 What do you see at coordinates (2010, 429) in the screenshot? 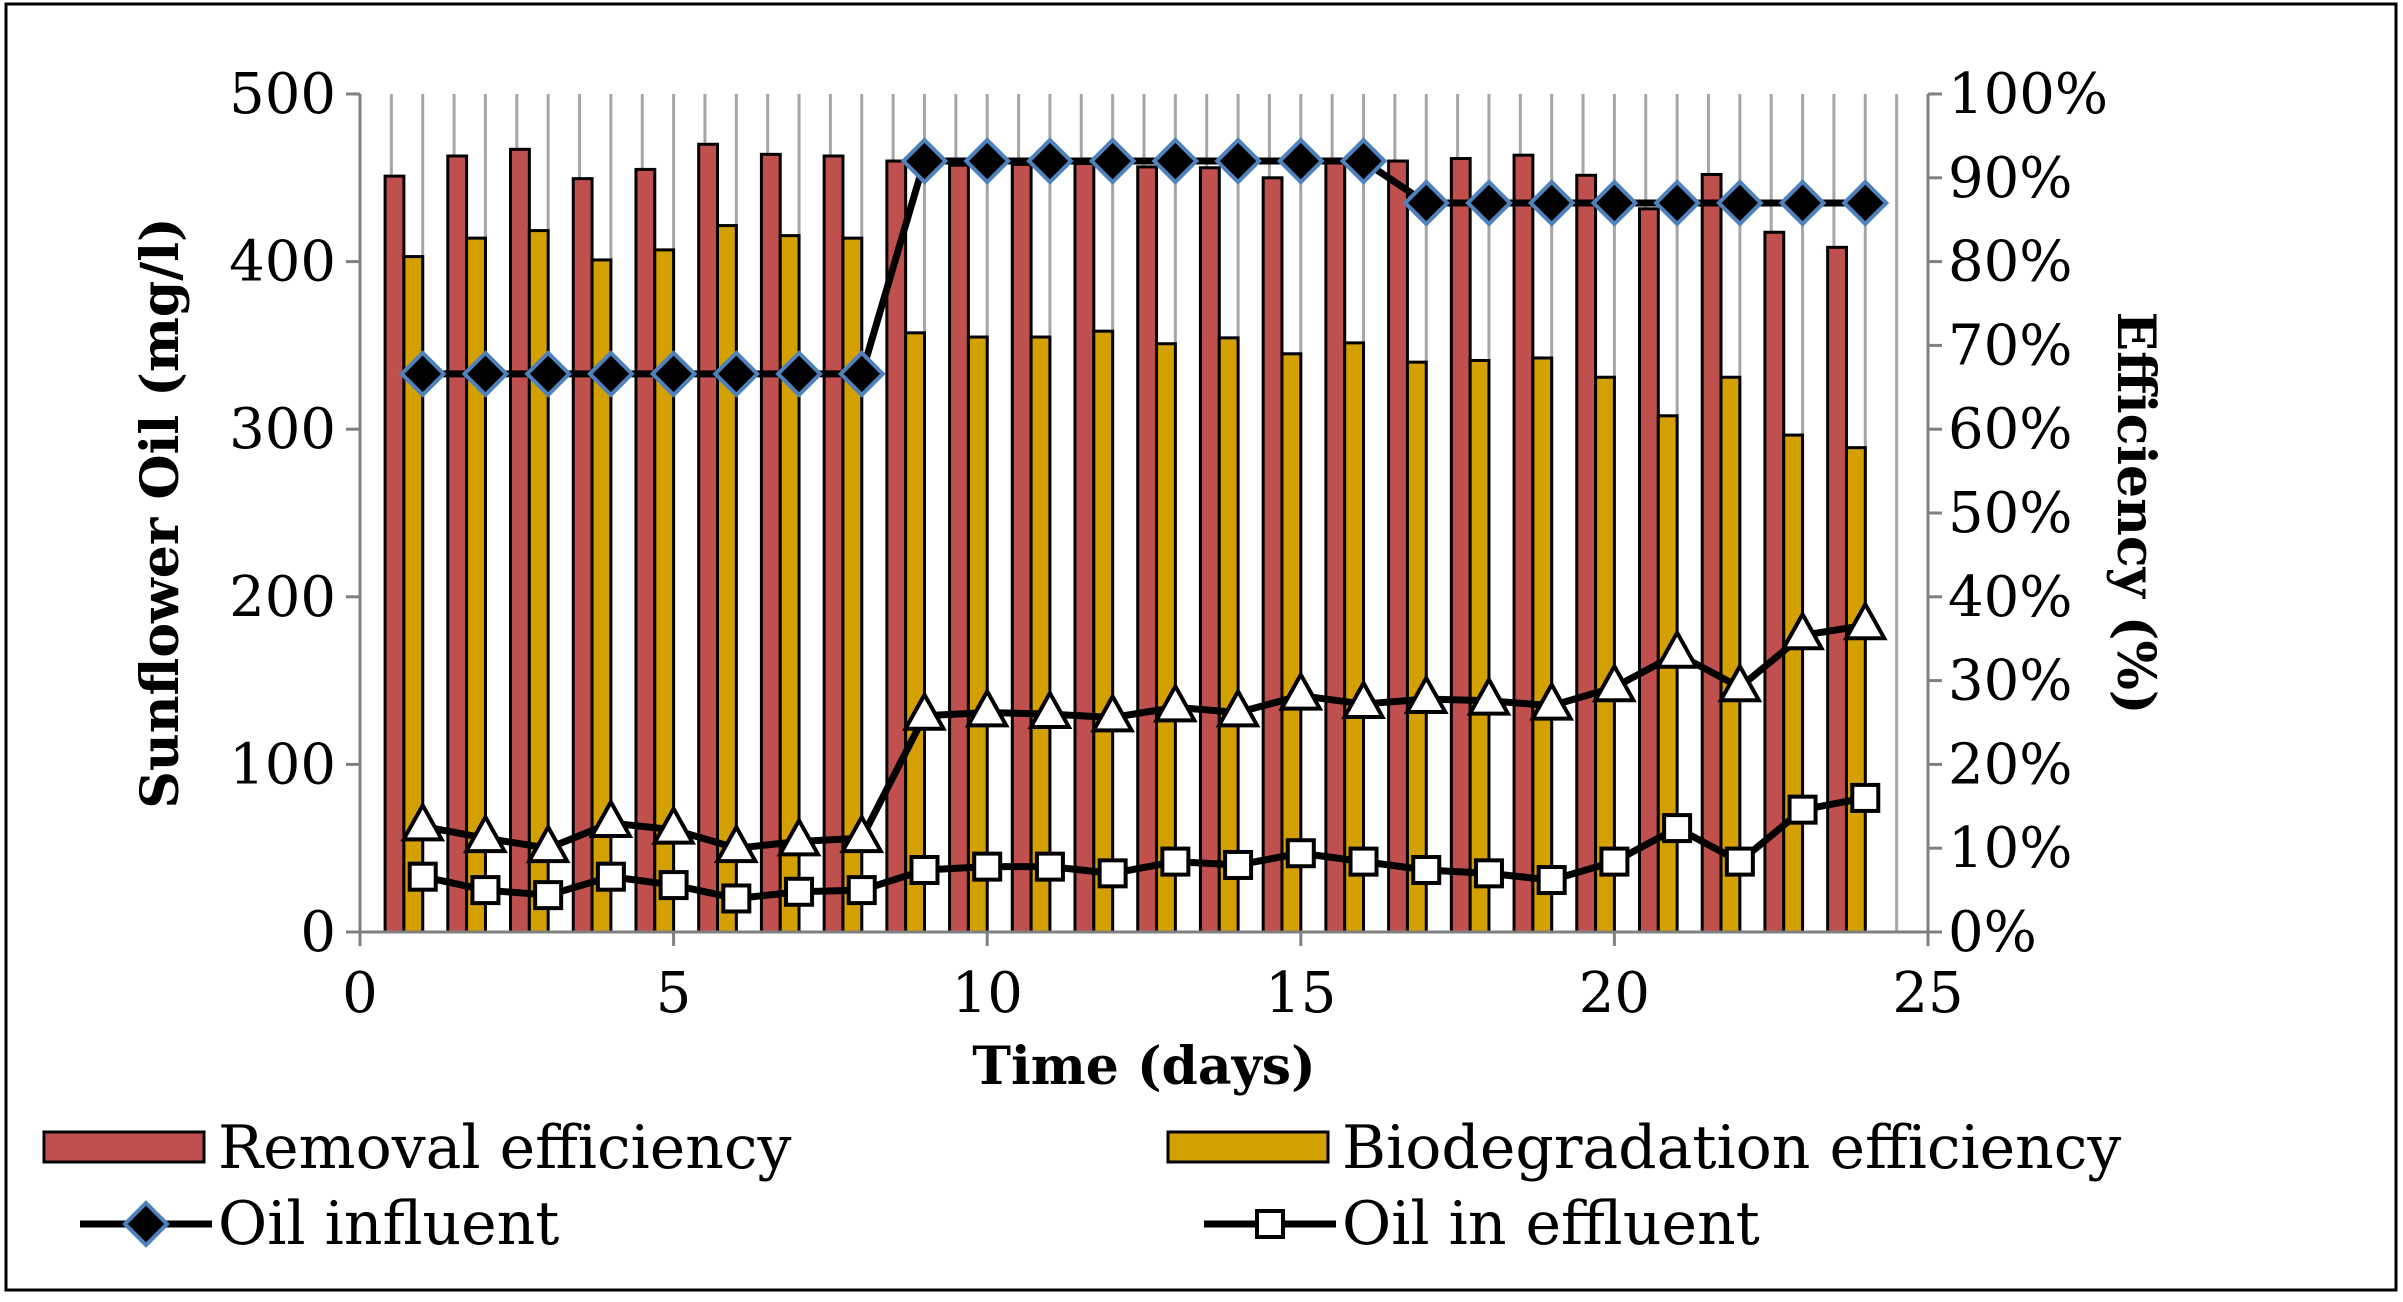
I see `right-tick-label: 60%` at bounding box center [2010, 429].